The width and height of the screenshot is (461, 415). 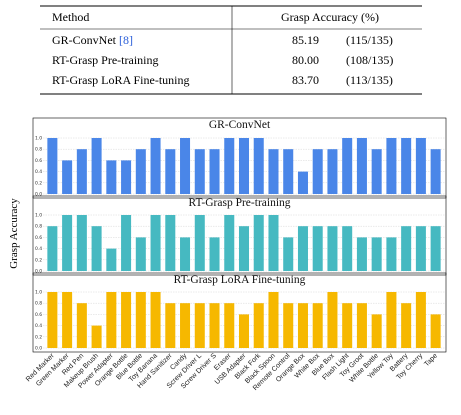 What do you see at coordinates (239, 203) in the screenshot?
I see `chart-title: RT-Grasp Pre-training` at bounding box center [239, 203].